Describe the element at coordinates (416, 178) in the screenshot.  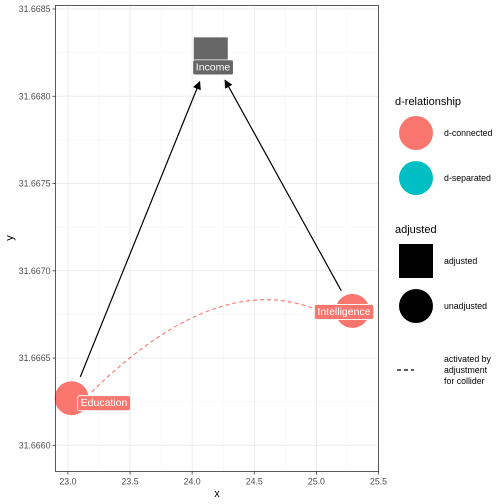
I see `legend-d-separated-key` at that location.